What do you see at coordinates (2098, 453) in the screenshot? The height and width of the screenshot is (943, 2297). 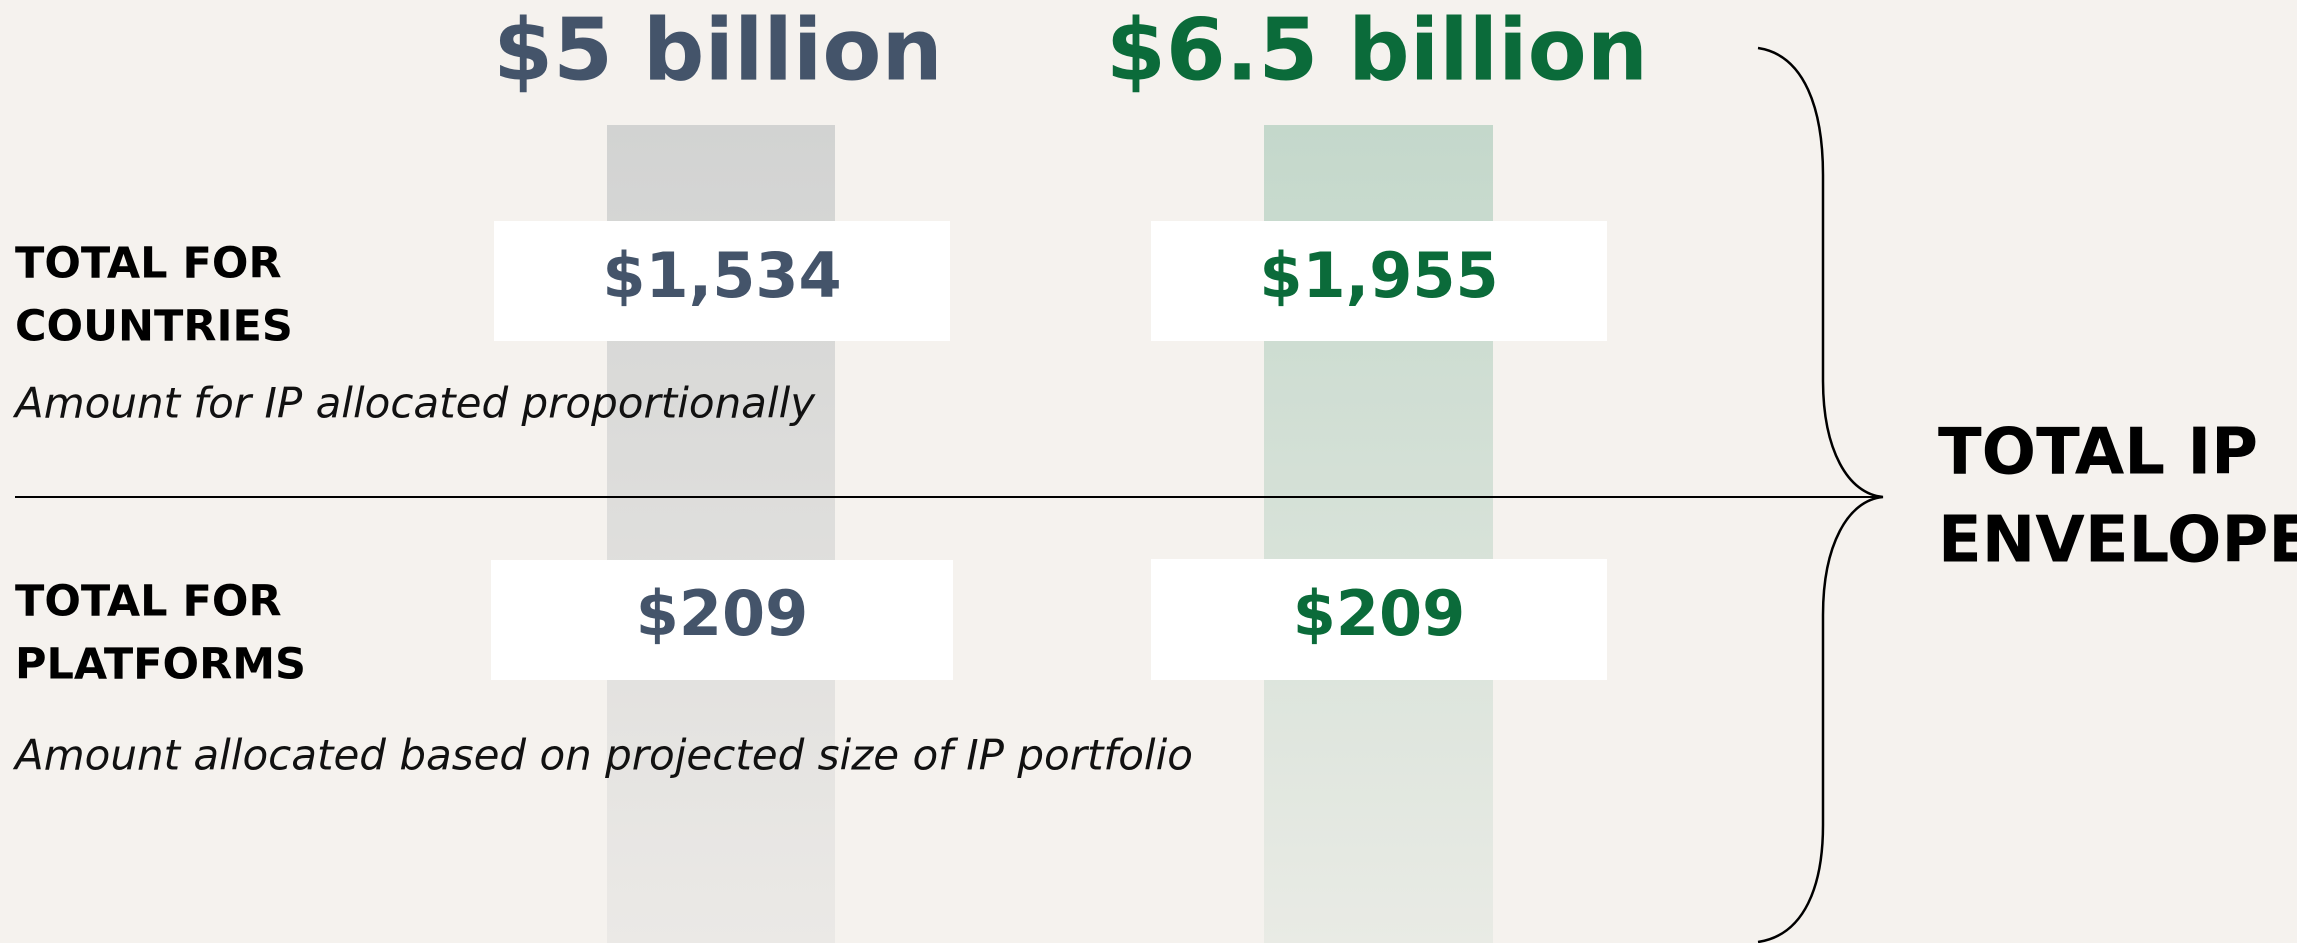 I see `envelope-label: TOTAL IP` at bounding box center [2098, 453].